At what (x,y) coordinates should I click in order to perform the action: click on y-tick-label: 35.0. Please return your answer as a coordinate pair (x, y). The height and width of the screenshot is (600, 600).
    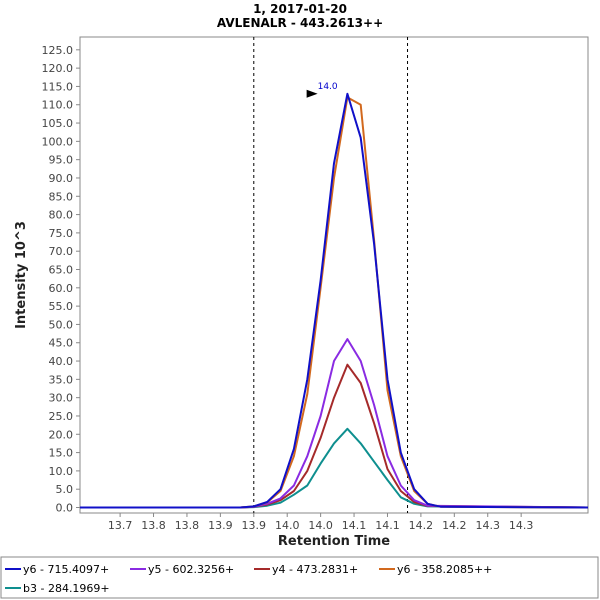
    Looking at the image, I should click on (61, 379).